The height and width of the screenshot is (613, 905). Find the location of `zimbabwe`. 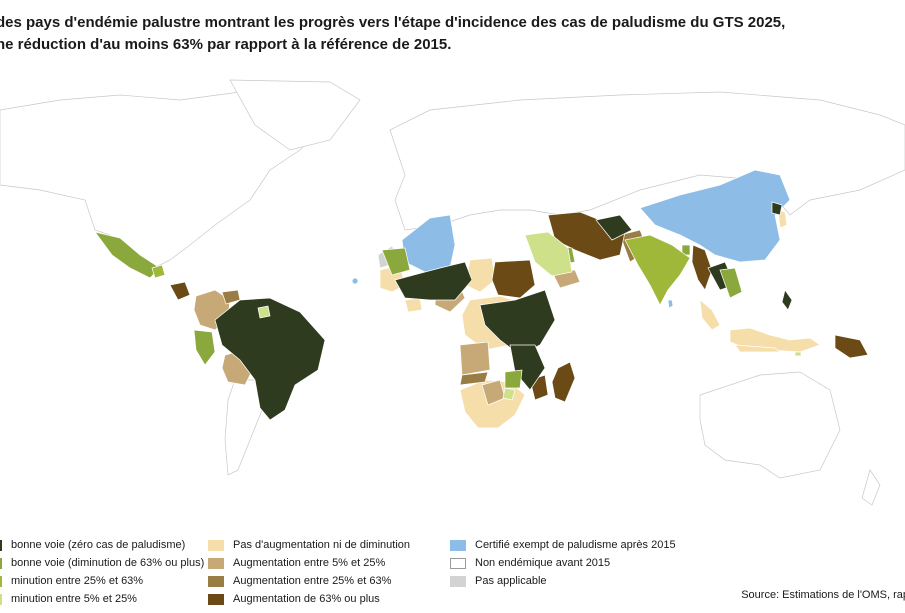

zimbabwe is located at coordinates (513, 379).